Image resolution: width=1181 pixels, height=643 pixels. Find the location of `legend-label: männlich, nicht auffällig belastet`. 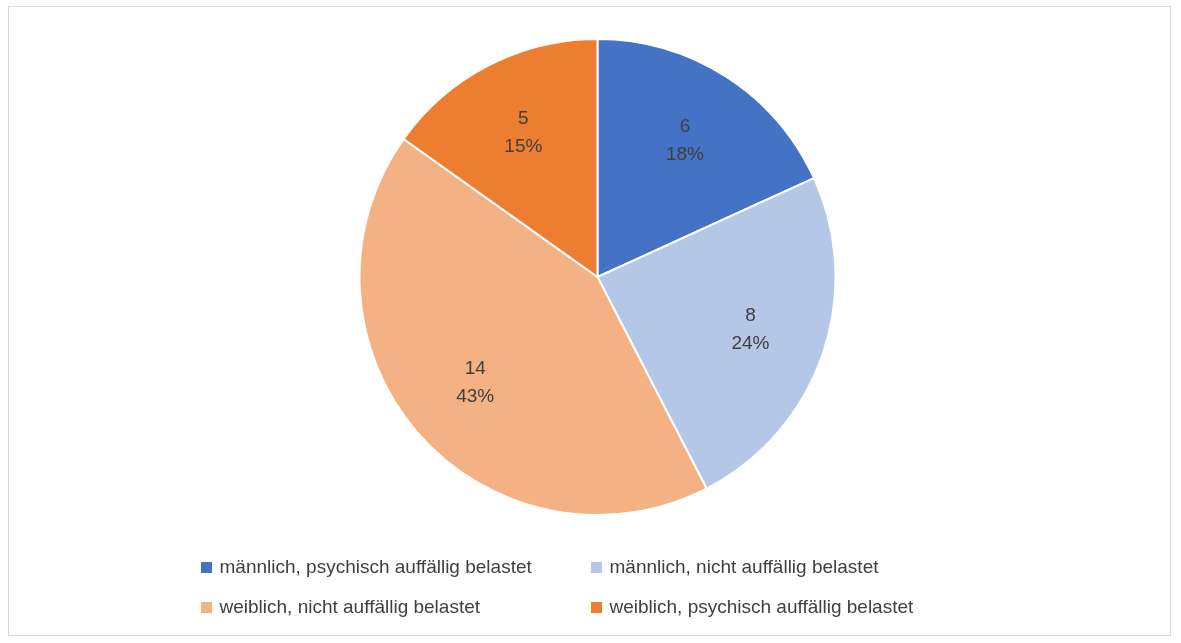

legend-label: männlich, nicht auffällig belastet is located at coordinates (744, 567).